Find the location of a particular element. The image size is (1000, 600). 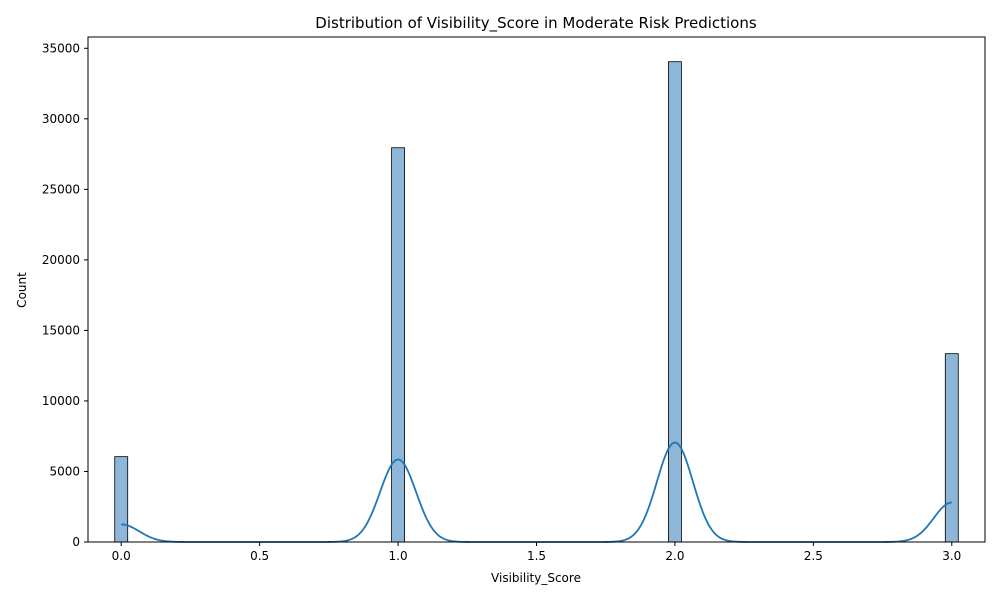

x-tick-label: 3.0 is located at coordinates (951, 556).